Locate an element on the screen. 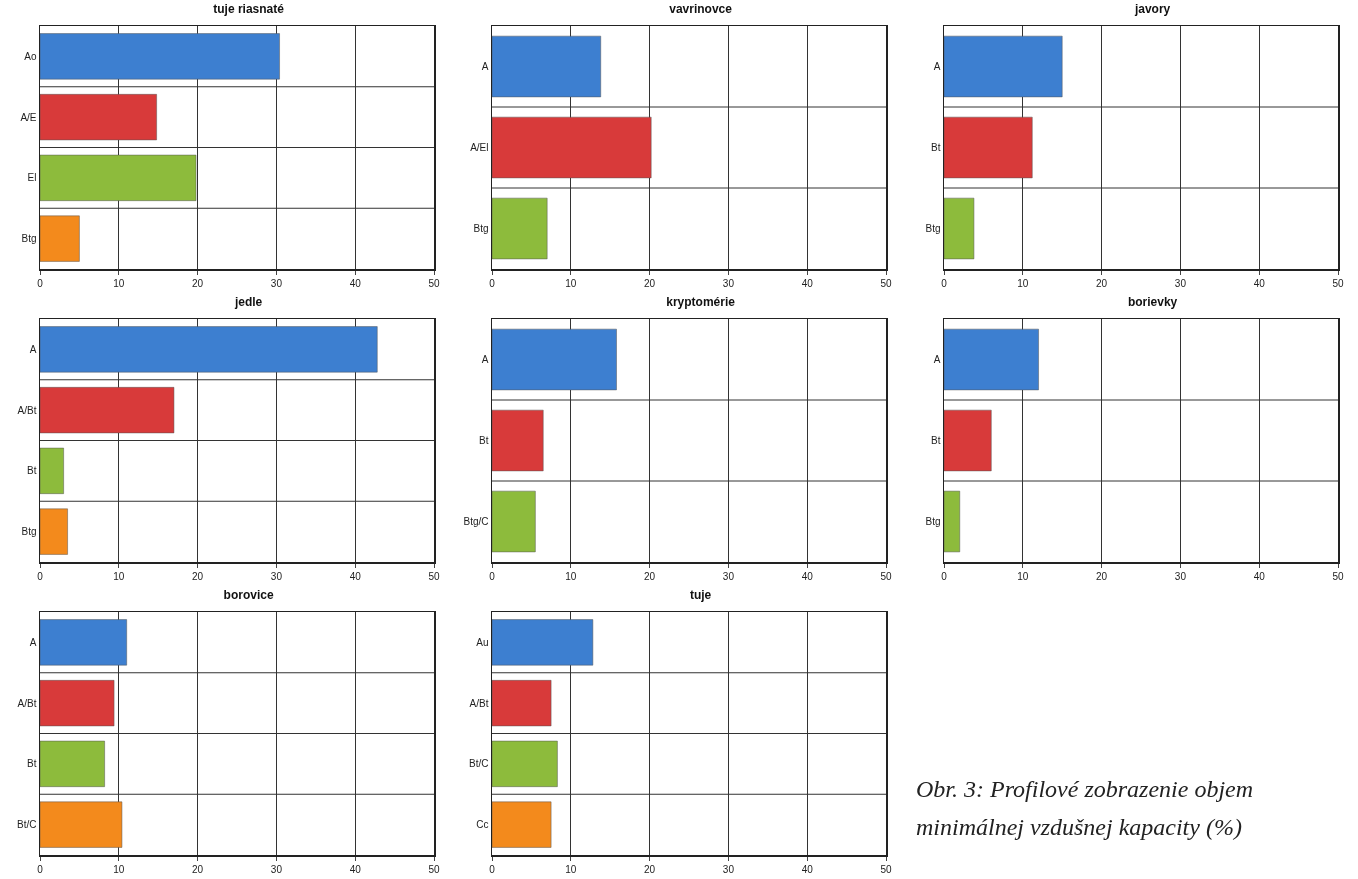 The image size is (1358, 879). y-tick-label: A/El is located at coordinates (479, 147).